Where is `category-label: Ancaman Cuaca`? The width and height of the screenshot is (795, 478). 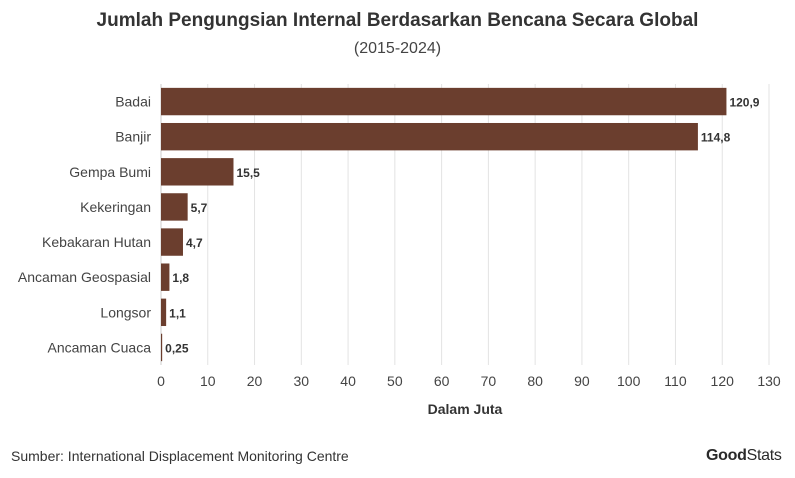 category-label: Ancaman Cuaca is located at coordinates (99, 347).